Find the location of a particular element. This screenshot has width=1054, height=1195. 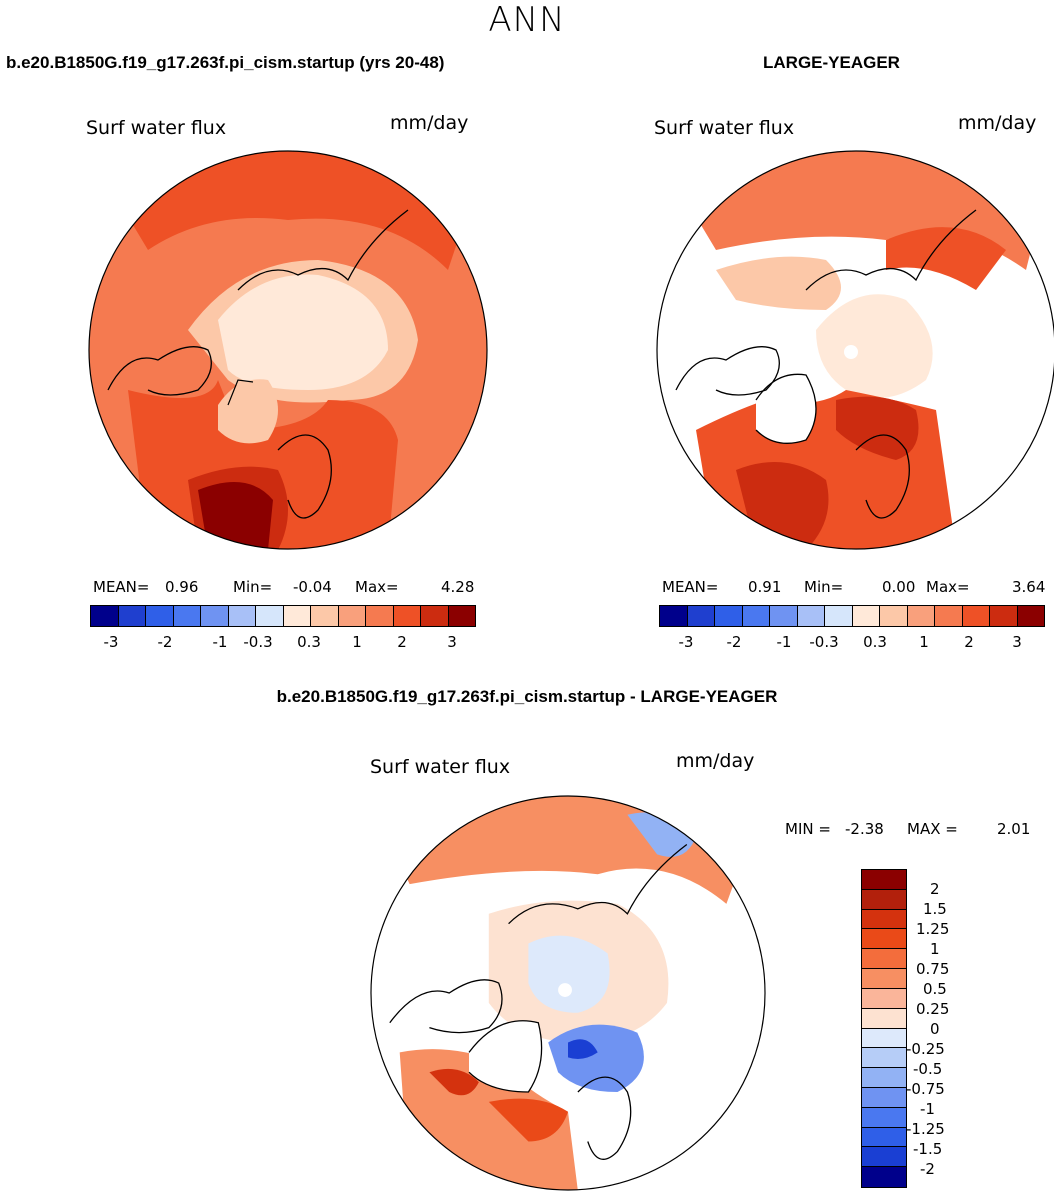

diff-colorbar is located at coordinates (884, 1028).